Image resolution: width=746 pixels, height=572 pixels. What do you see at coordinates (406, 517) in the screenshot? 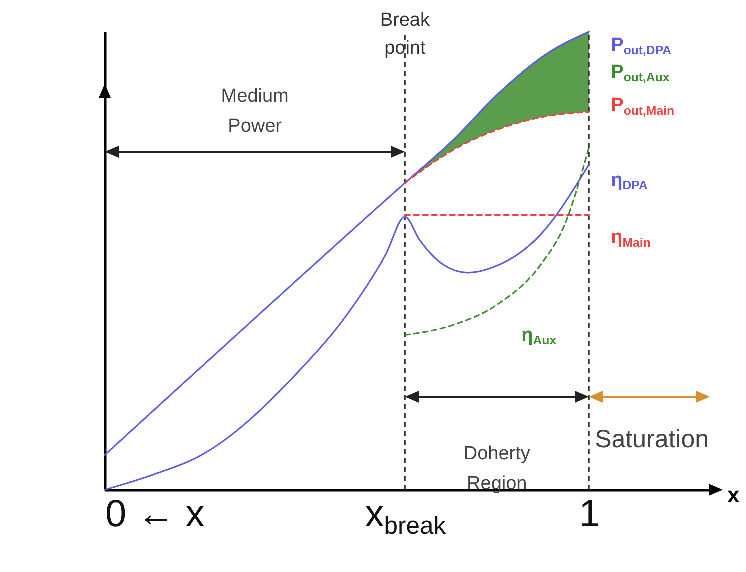
I see `x-tick-label: x$_{break}$` at bounding box center [406, 517].